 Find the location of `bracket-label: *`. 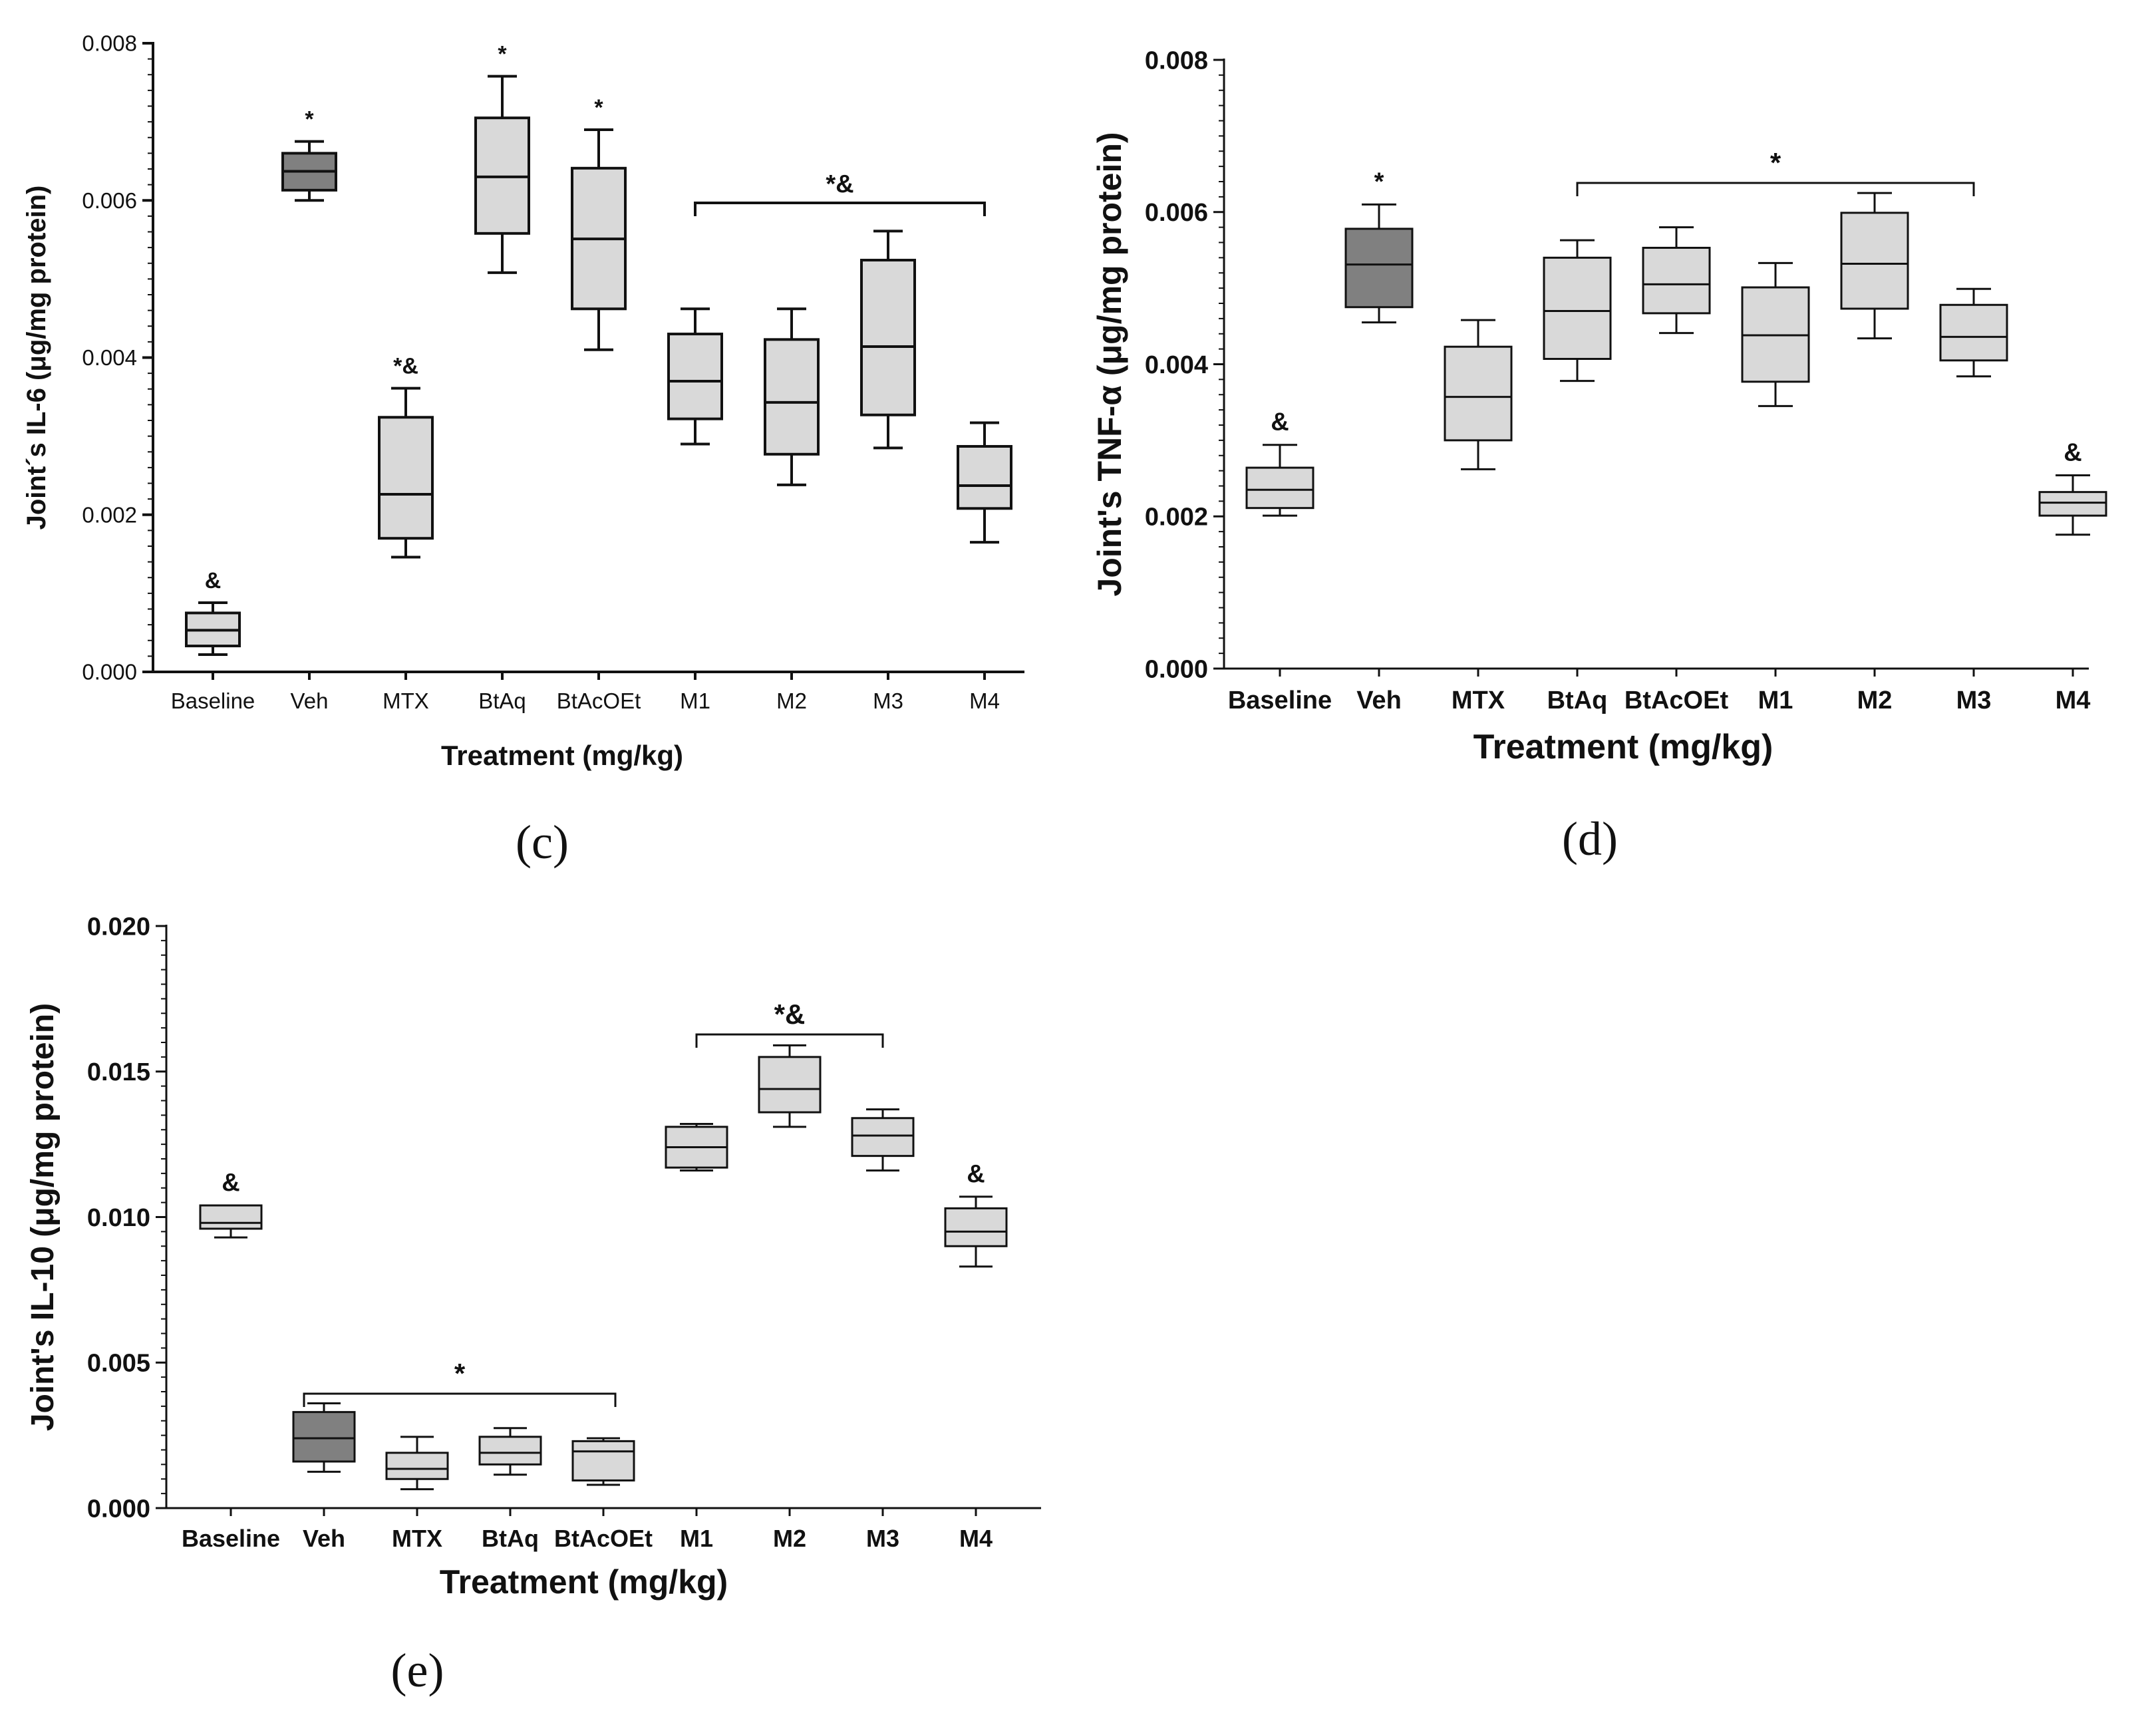

bracket-label: * is located at coordinates (460, 1373).